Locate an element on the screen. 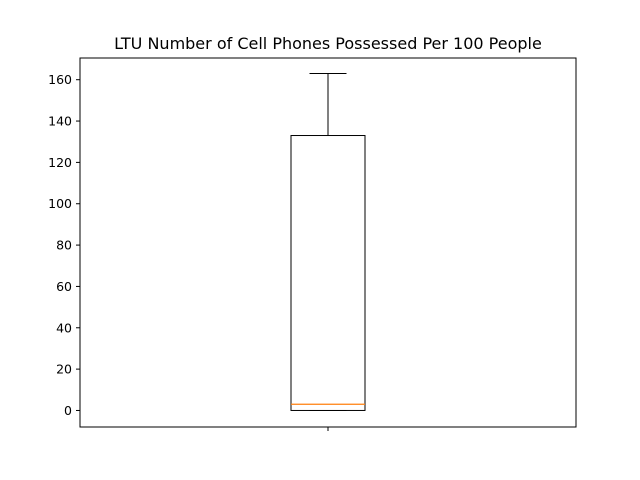 This screenshot has width=640, height=480. y-tick-label: 100 is located at coordinates (60, 203).